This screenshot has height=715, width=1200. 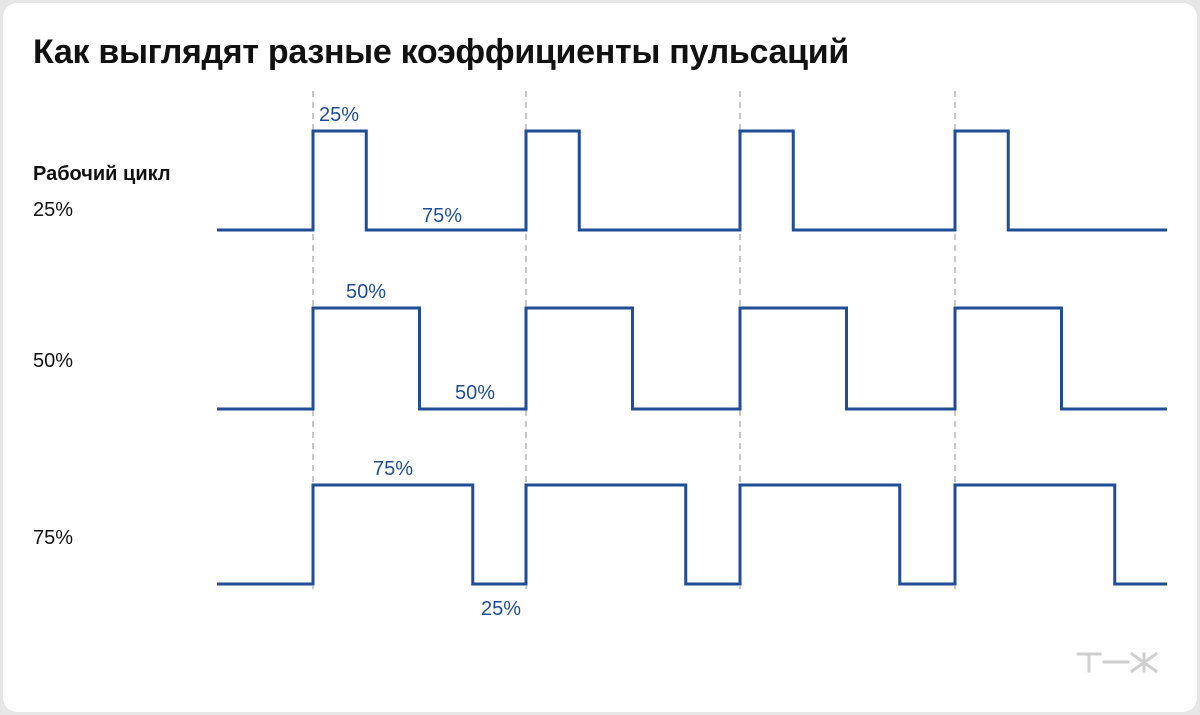 What do you see at coordinates (339, 115) in the screenshot?
I see `row1-high-annotation: 25%` at bounding box center [339, 115].